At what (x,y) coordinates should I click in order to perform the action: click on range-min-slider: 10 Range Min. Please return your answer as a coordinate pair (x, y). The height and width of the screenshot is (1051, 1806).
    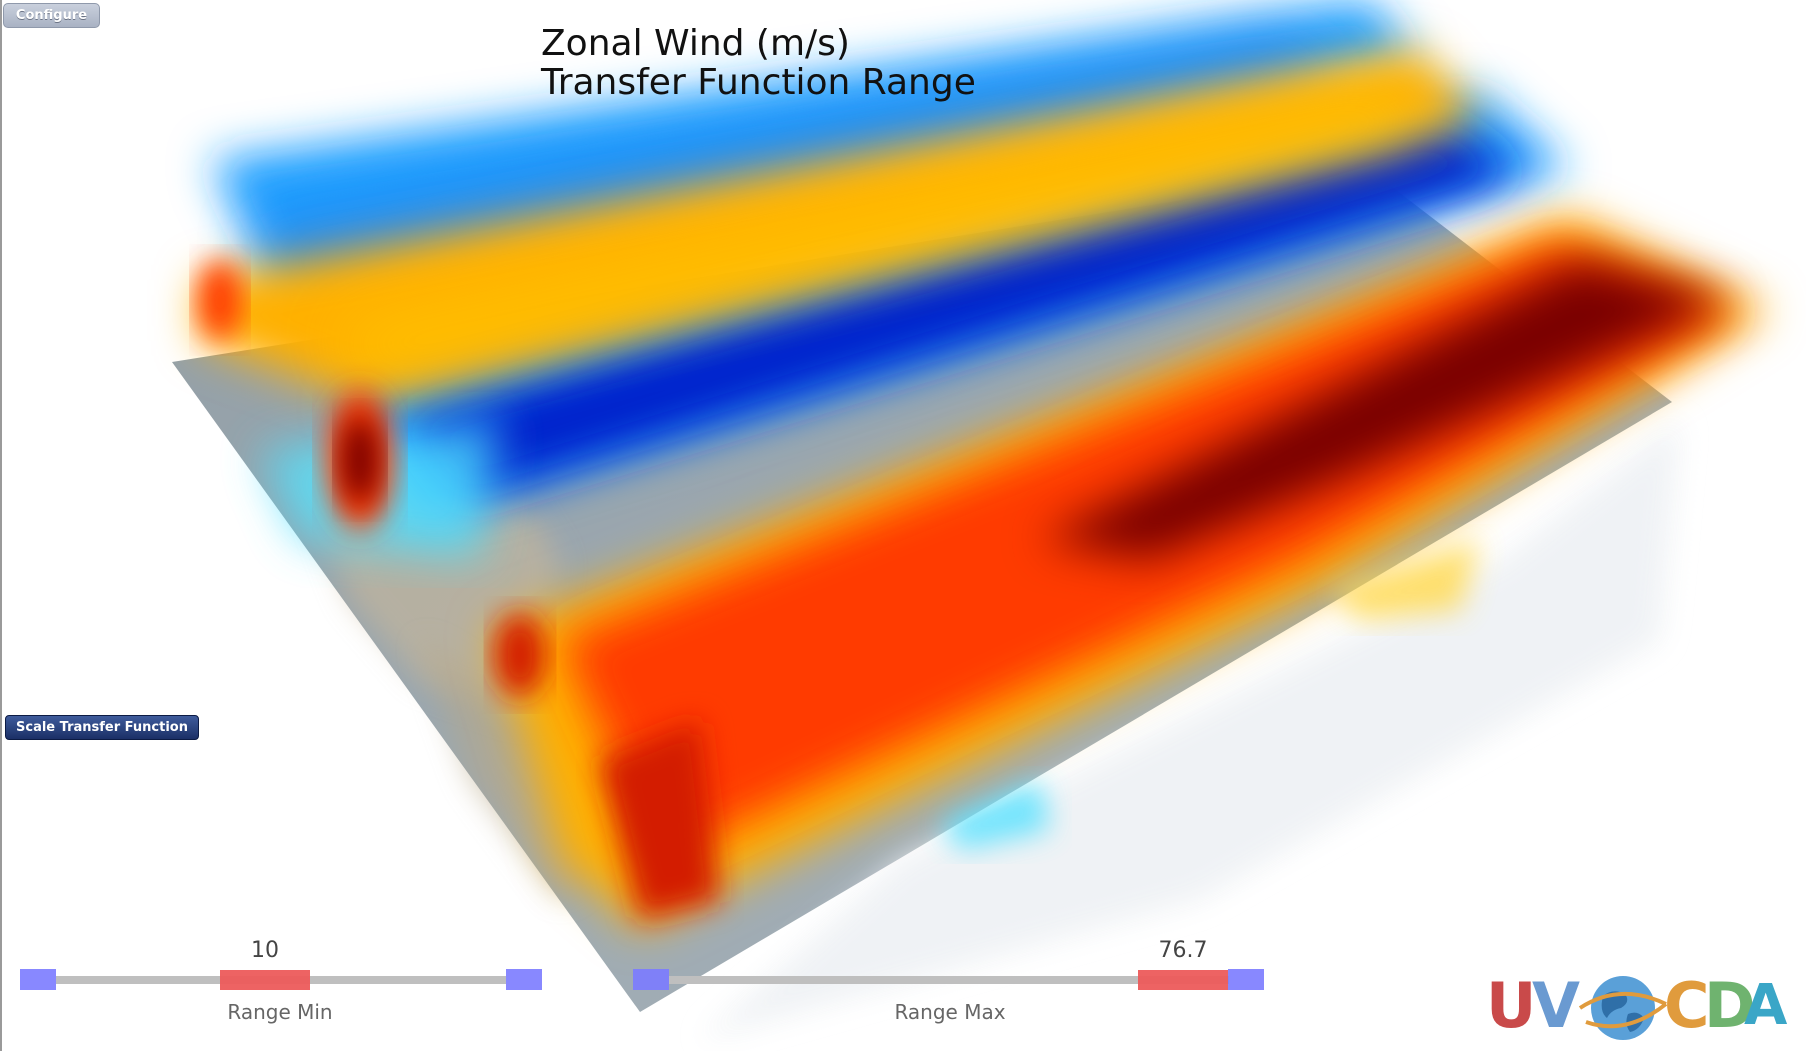
    Looking at the image, I should click on (281, 983).